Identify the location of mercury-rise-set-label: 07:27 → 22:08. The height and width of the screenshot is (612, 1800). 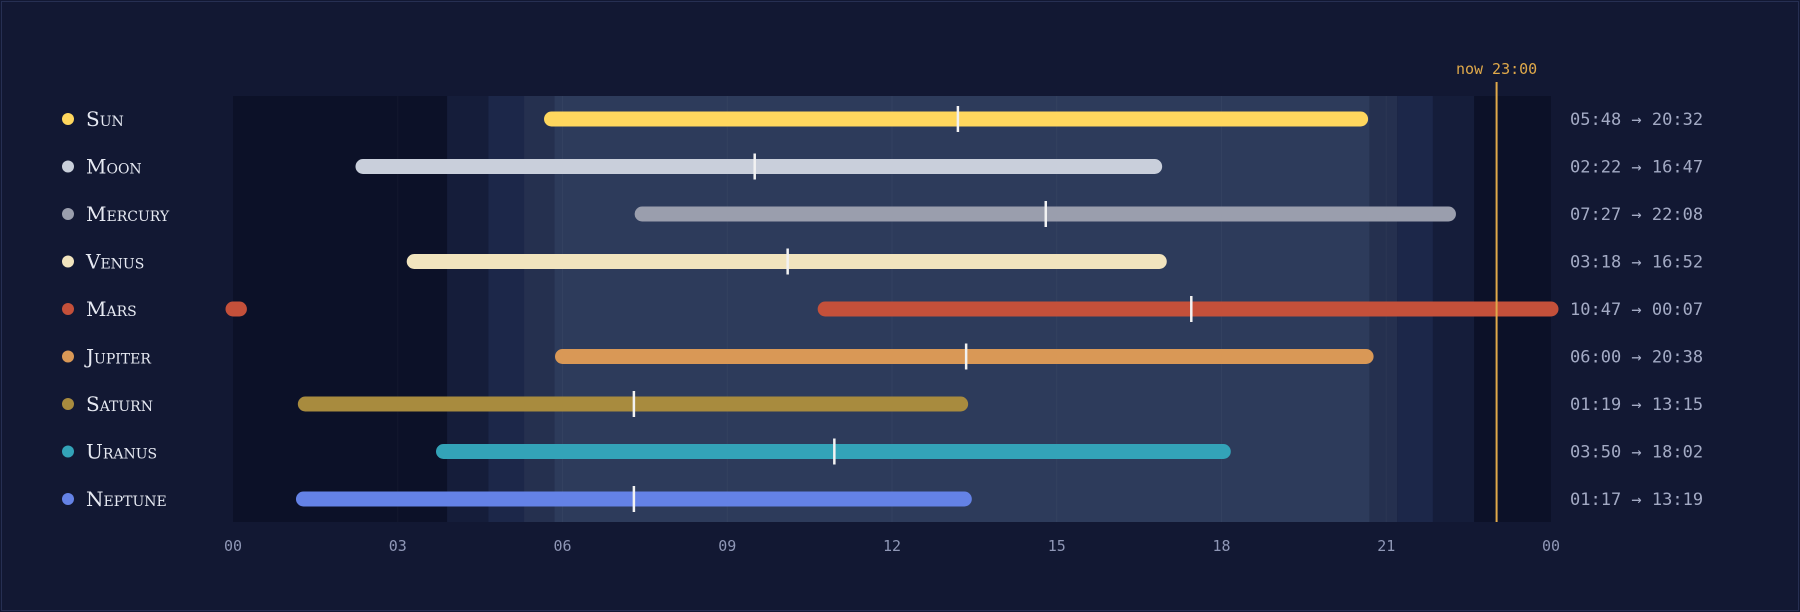
(1636, 215).